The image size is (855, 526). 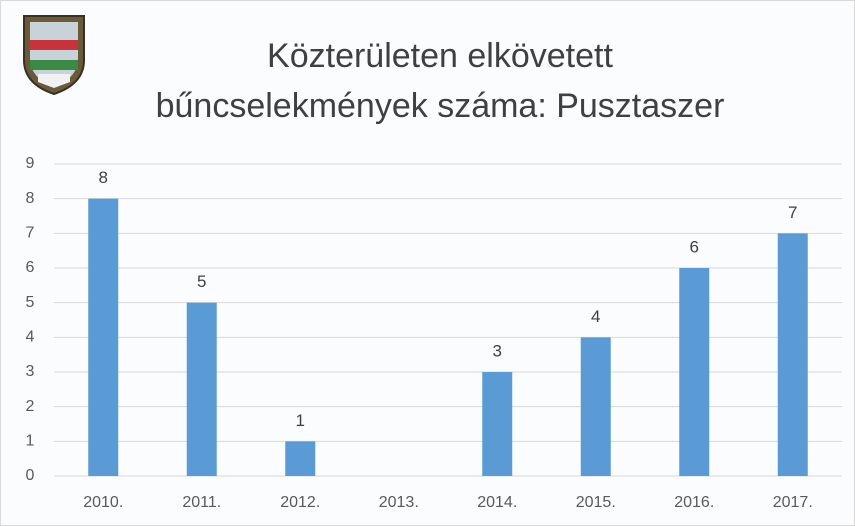 I want to click on chart-title: bűncselekmények száma: Pusztaszer, so click(x=440, y=106).